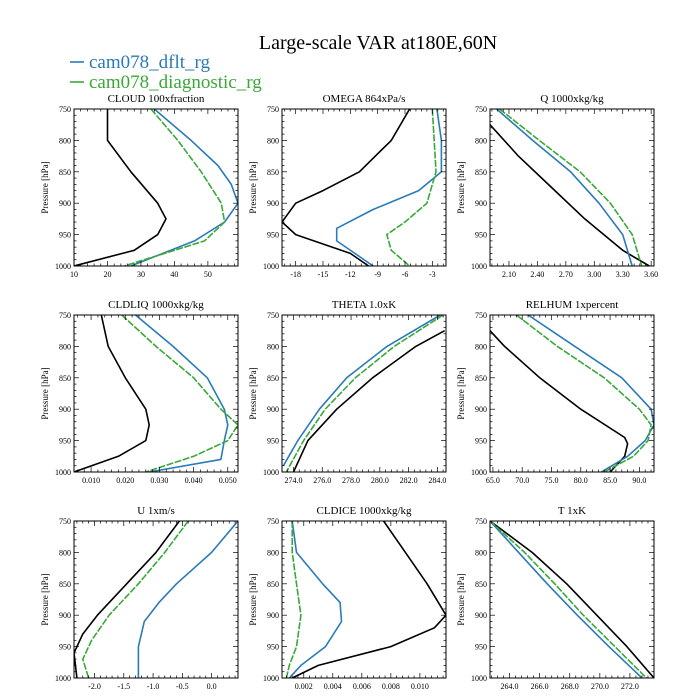  What do you see at coordinates (156, 305) in the screenshot?
I see `panel-title: CLDLIQ 1000xkg/kg` at bounding box center [156, 305].